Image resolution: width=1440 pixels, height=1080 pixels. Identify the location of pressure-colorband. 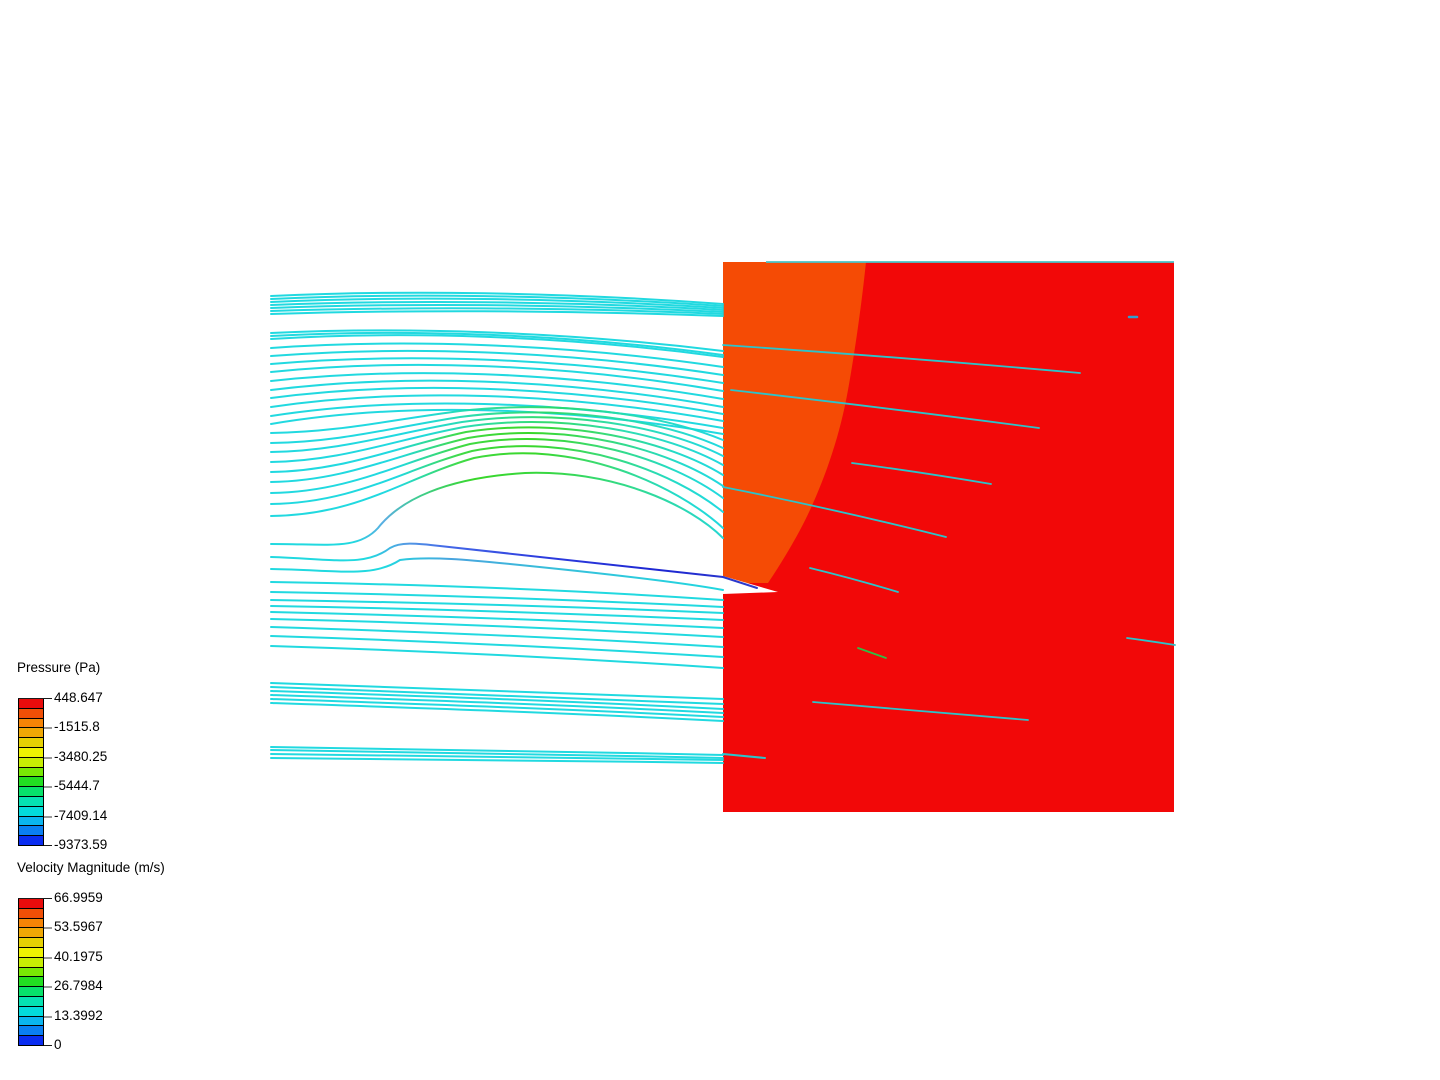
(31, 840).